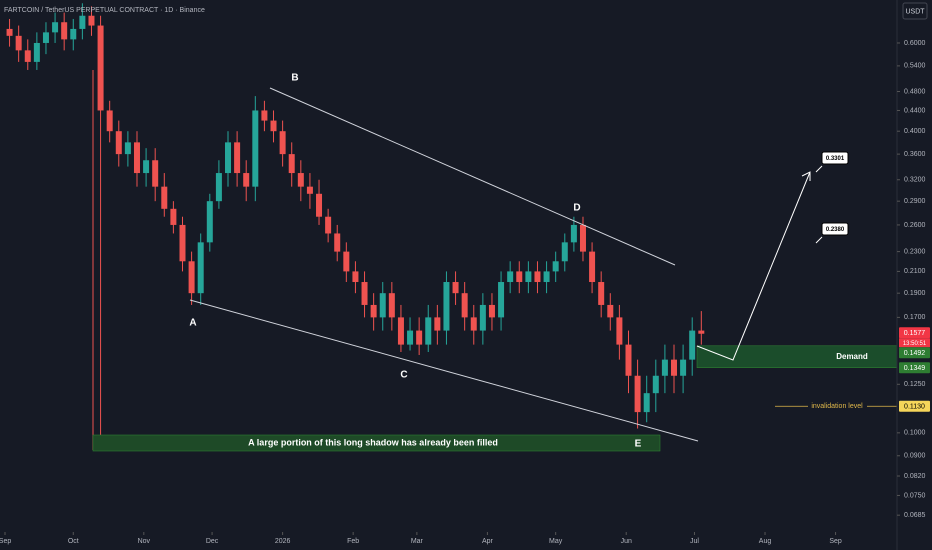  I want to click on channel-upper, so click(472, 176).